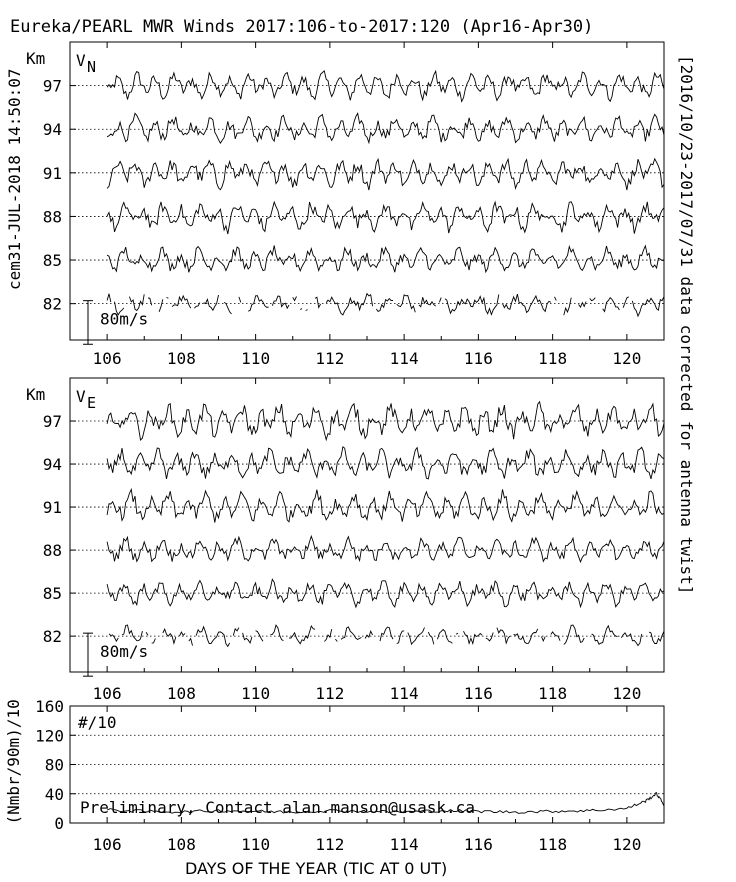 This screenshot has width=736, height=882. I want to click on vn-x-tick-label-106: 106, so click(107, 358).